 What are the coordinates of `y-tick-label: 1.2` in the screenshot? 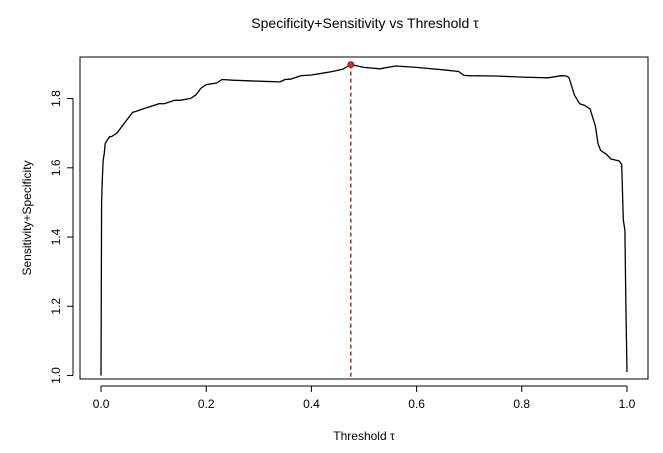 It's located at (56, 306).